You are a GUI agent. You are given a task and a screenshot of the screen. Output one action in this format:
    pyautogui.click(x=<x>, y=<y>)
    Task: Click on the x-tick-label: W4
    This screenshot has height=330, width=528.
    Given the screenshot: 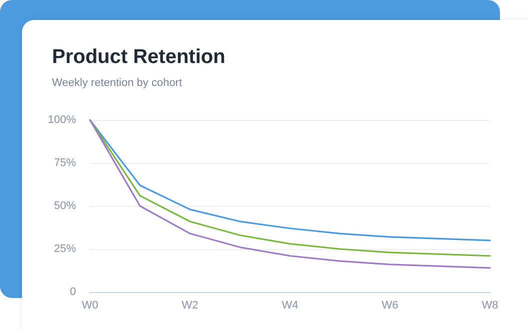 What is the action you would take?
    pyautogui.click(x=290, y=306)
    